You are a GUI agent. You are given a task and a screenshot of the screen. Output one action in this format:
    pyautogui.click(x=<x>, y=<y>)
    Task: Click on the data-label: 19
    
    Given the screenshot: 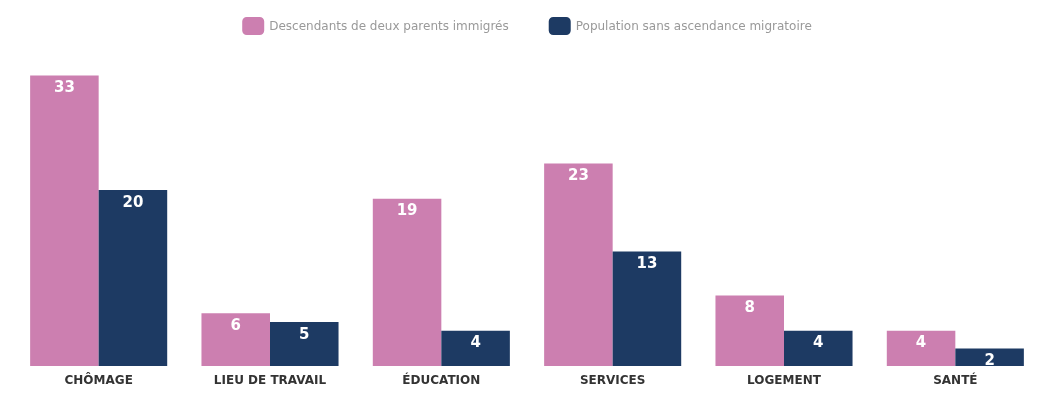 What is the action you would take?
    pyautogui.click(x=407, y=210)
    